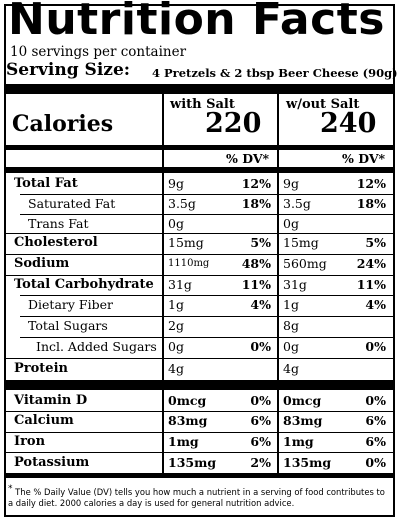  I want to click on amount-with-salt: 1110mg, so click(189, 263).